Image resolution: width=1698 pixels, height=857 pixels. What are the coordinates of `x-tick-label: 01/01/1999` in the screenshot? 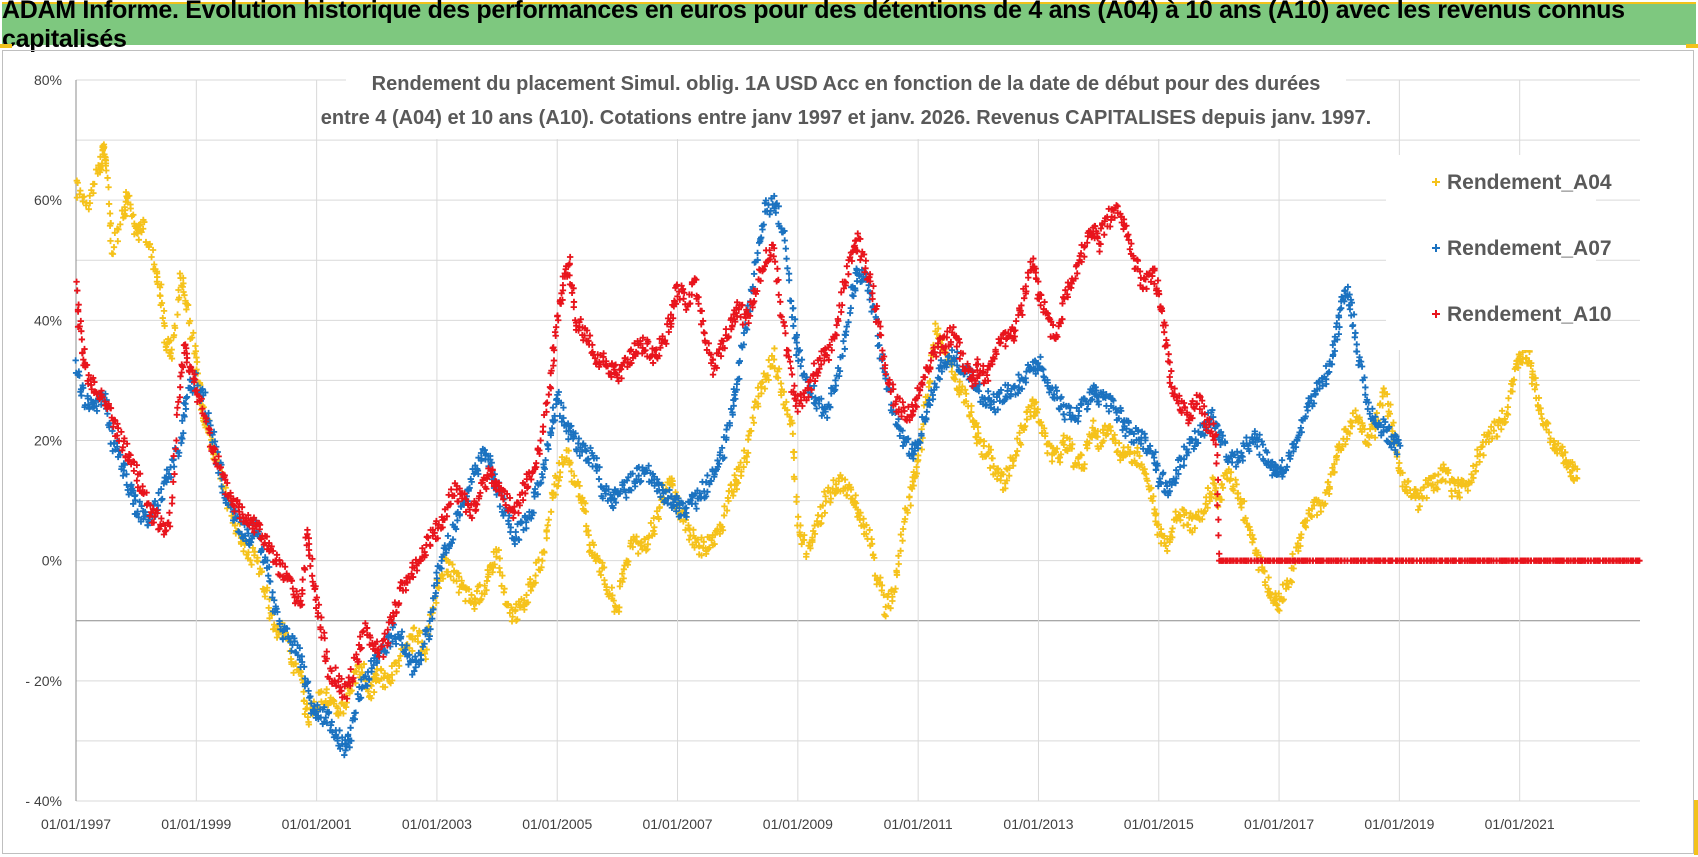 It's located at (196, 824).